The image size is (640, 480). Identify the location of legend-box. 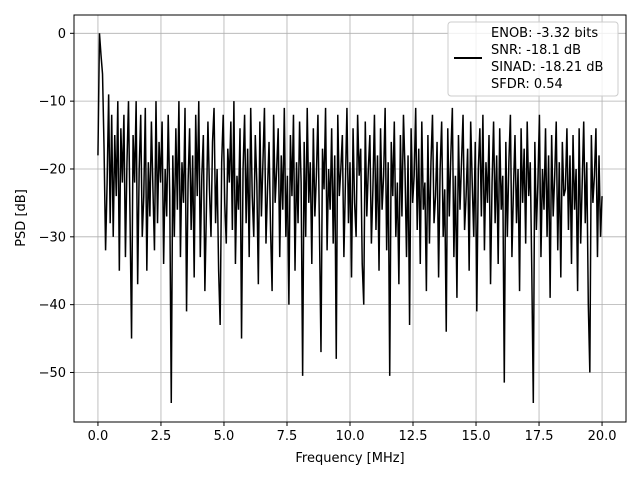
(533, 59).